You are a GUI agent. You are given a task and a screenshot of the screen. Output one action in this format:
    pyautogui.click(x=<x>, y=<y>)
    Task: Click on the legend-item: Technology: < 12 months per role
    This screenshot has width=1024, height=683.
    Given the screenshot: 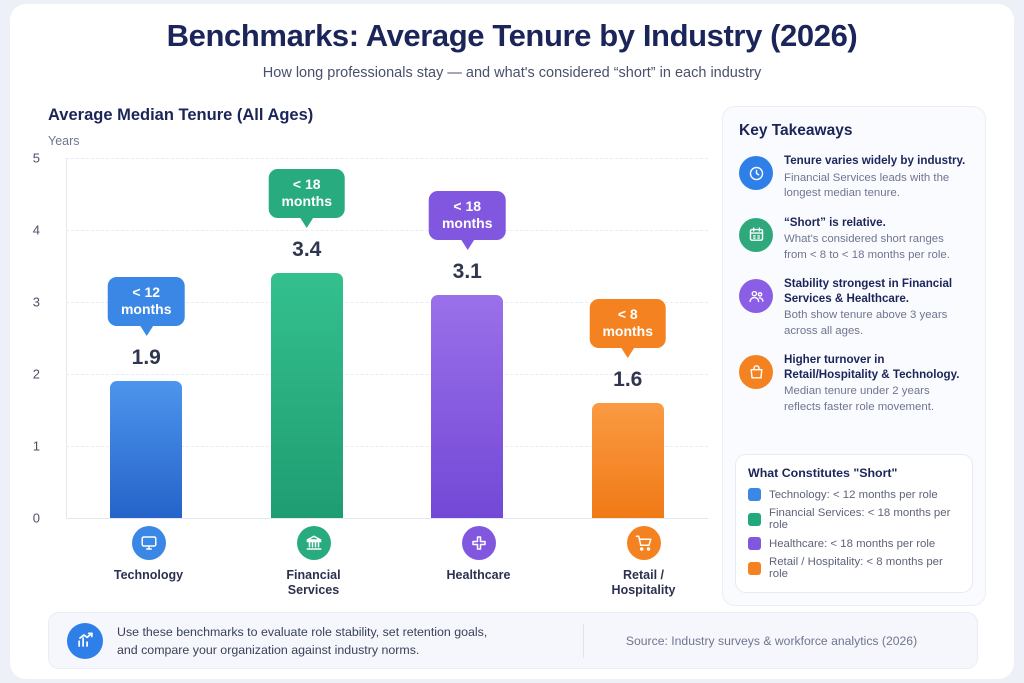 What is the action you would take?
    pyautogui.click(x=854, y=494)
    